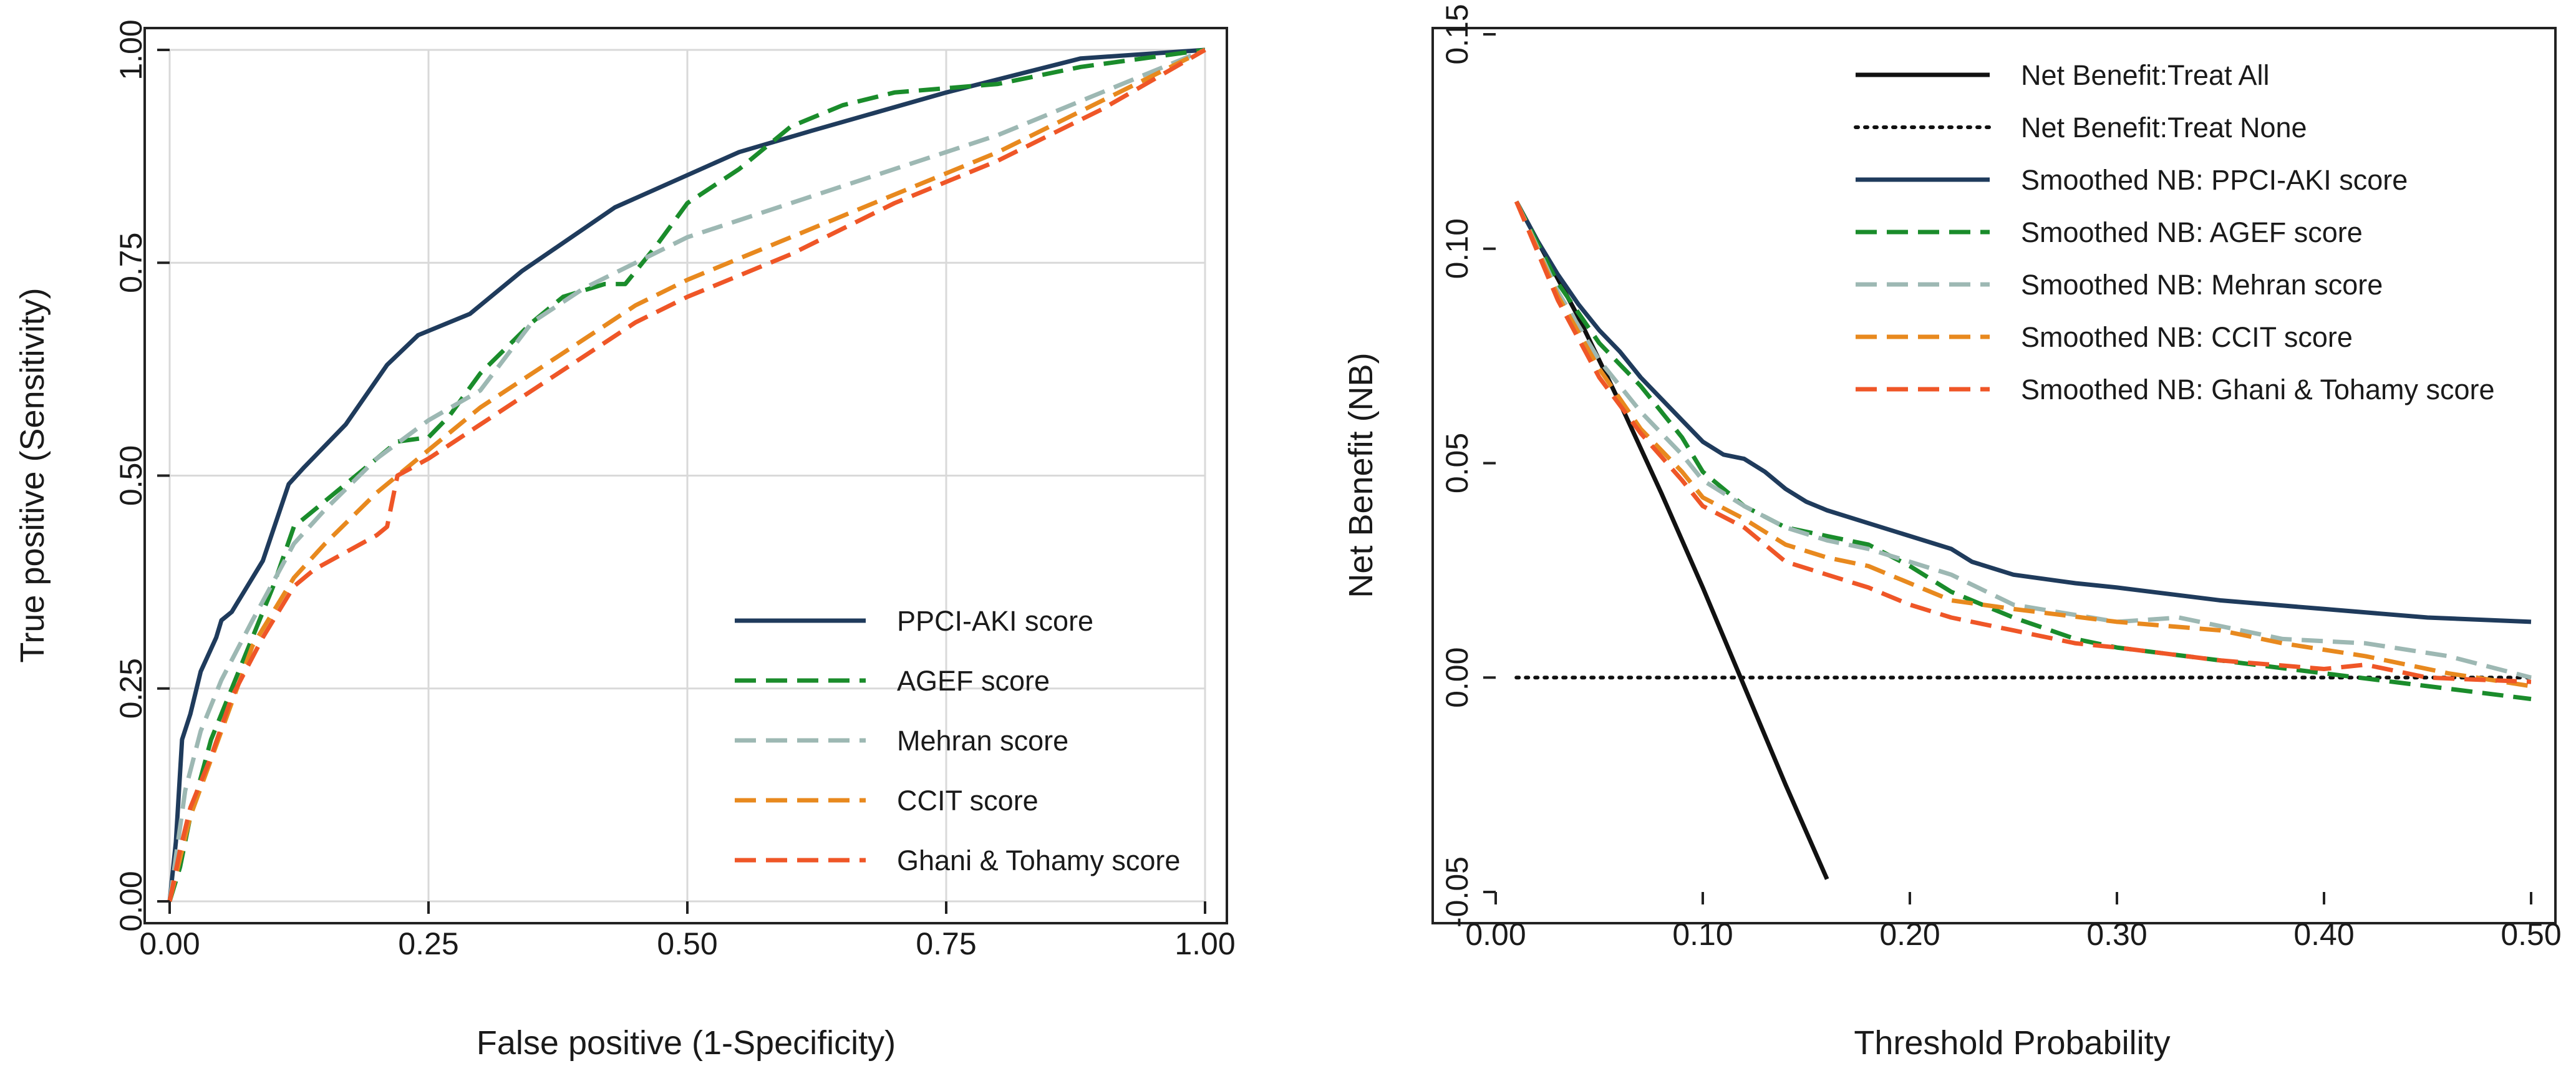 This screenshot has height=1076, width=2576. Describe the element at coordinates (1204, 943) in the screenshot. I see `roc-x-tick-label-4: 1.00` at that location.